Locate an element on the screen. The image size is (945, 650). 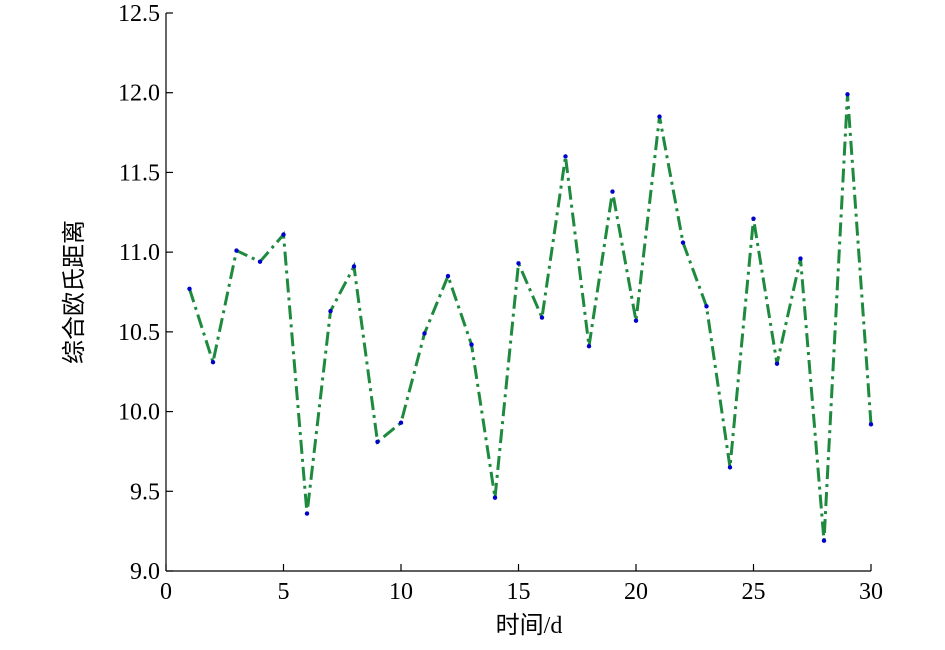
y-tick-label: 10.5 is located at coordinates (139, 333).